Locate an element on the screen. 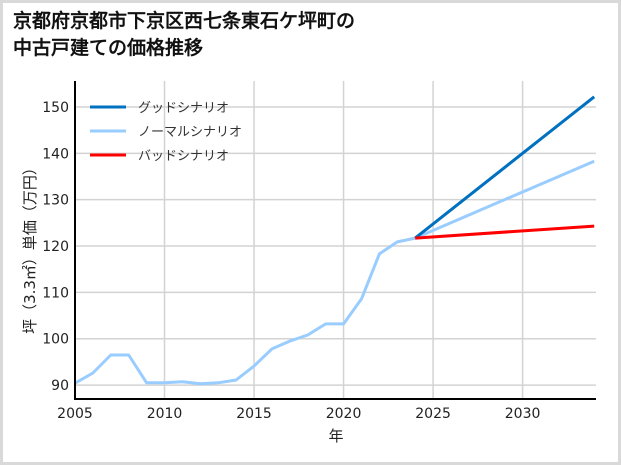  legend-label: グッドシナリオ is located at coordinates (183, 108).